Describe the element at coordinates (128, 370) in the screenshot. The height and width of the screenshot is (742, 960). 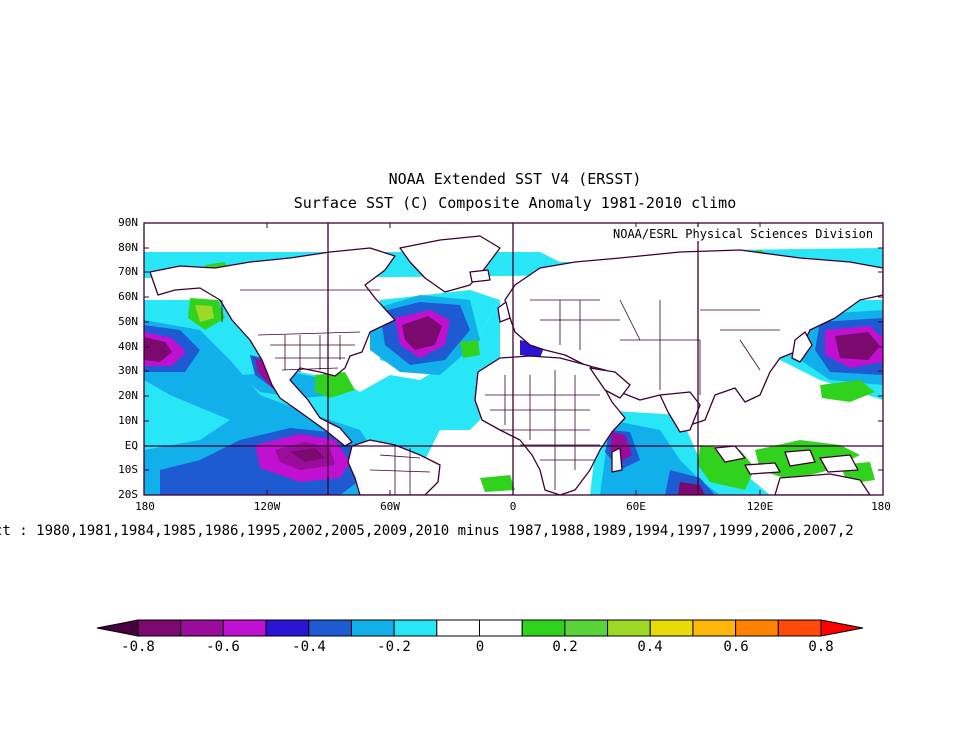
I see `lat-label: 30N` at that location.